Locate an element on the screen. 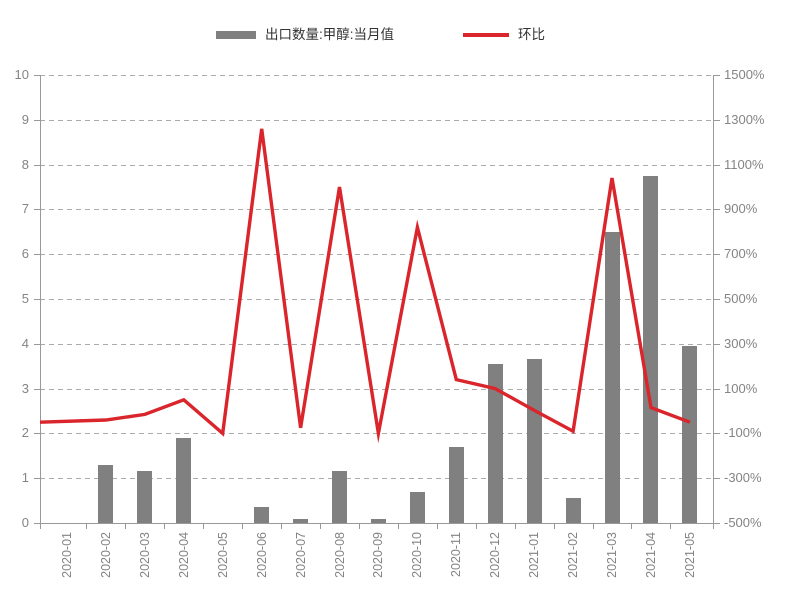 This screenshot has height=591, width=786. y-axis-right-tick-label: 1100% is located at coordinates (744, 164).